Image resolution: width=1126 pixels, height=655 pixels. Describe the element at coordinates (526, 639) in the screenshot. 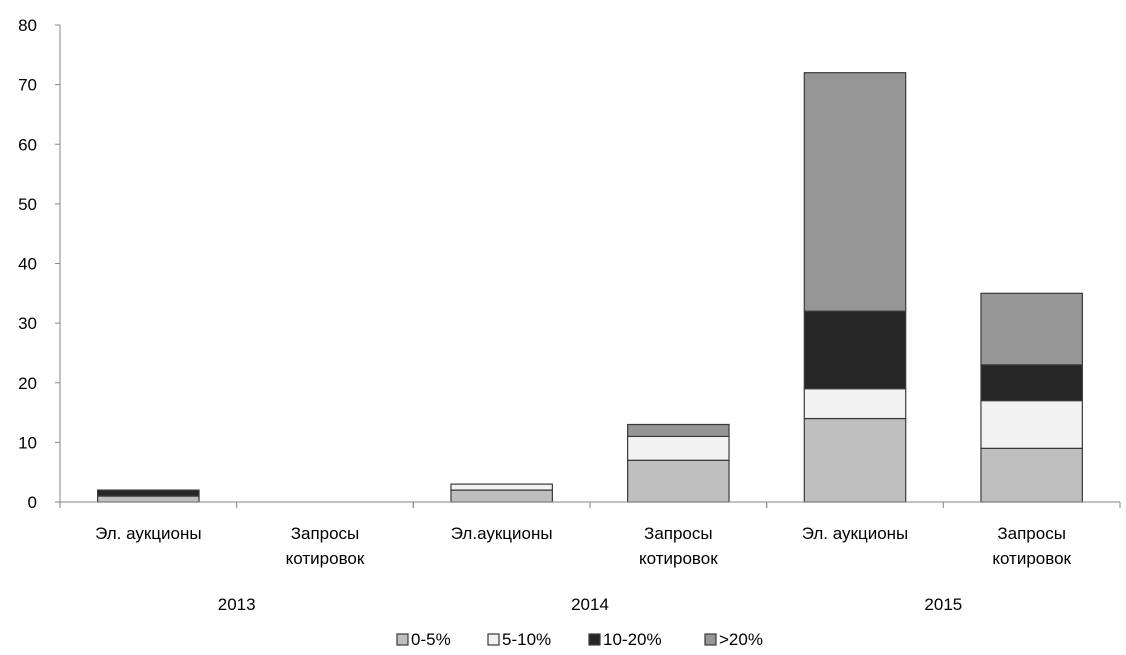

I see `legend-label: 5-10%` at that location.